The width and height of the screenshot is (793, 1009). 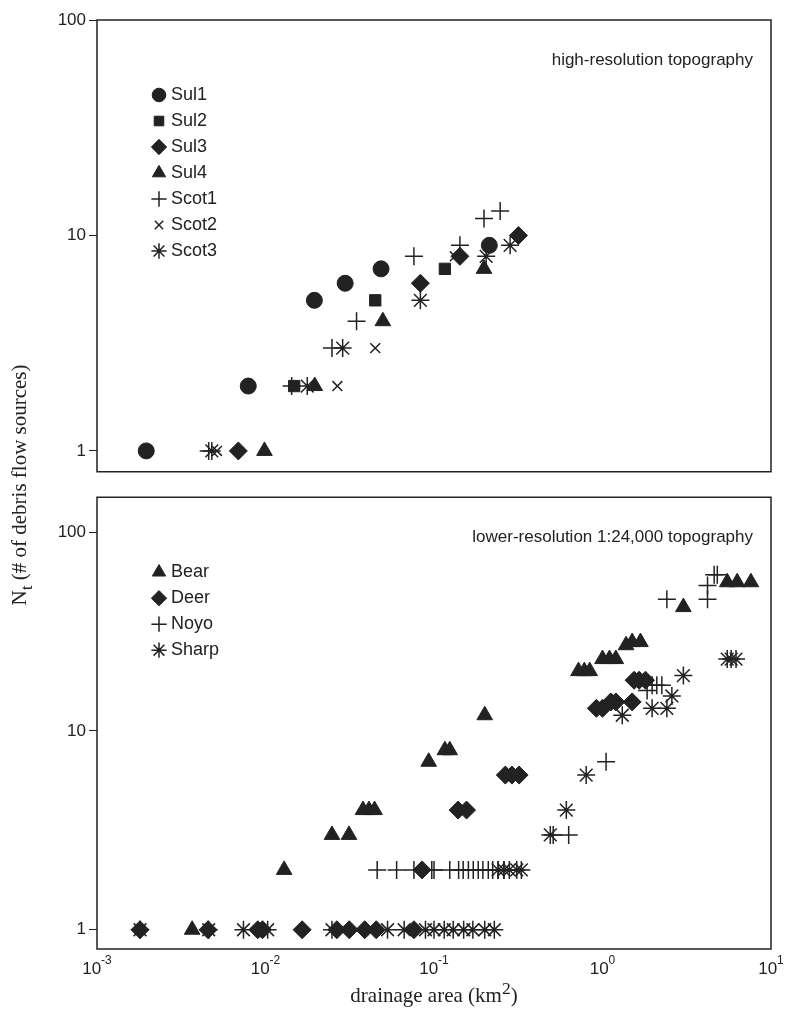 I want to click on legend-label: Sul3, so click(x=189, y=145).